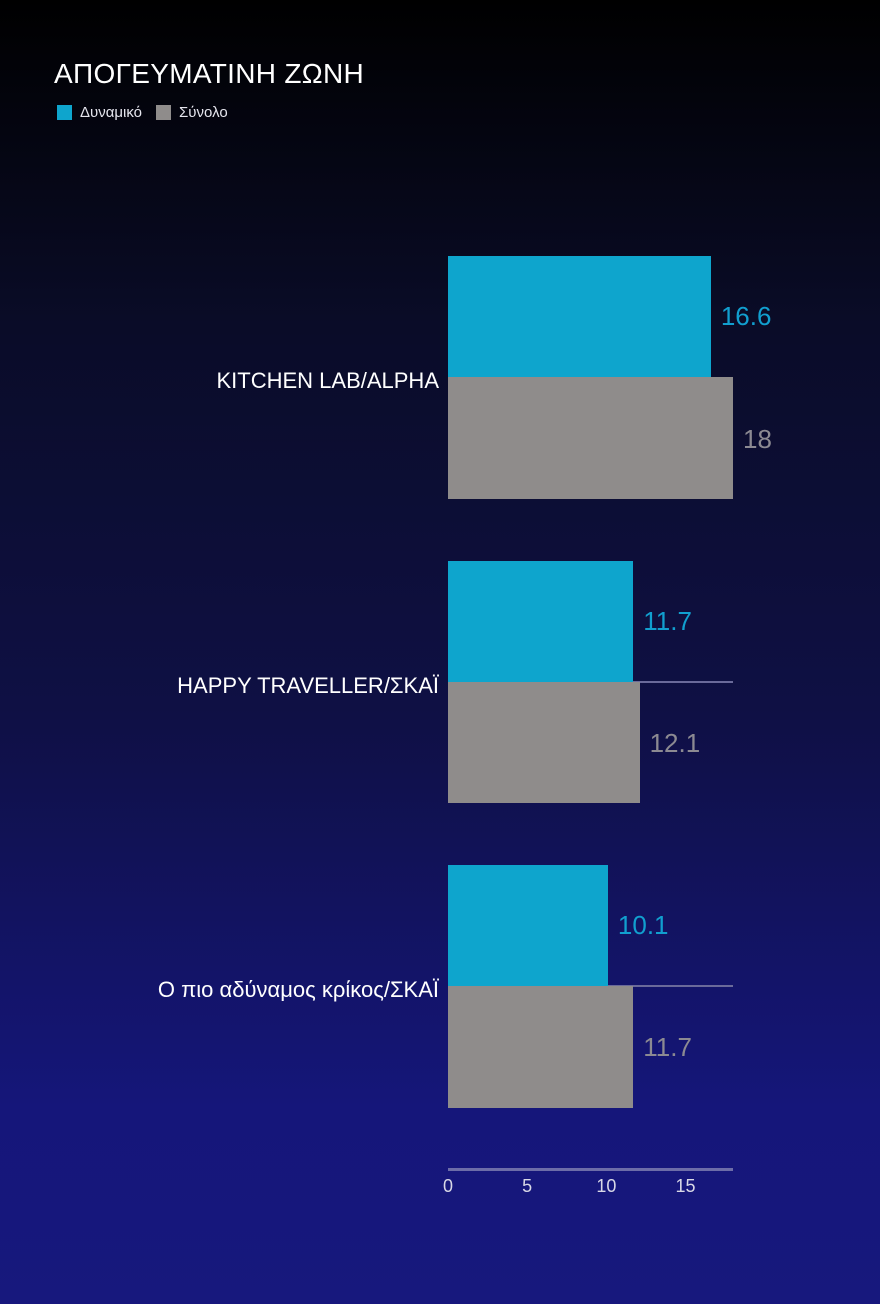 Image resolution: width=880 pixels, height=1304 pixels. I want to click on category-label: KITCHEN LAB/ALPHA, so click(327, 380).